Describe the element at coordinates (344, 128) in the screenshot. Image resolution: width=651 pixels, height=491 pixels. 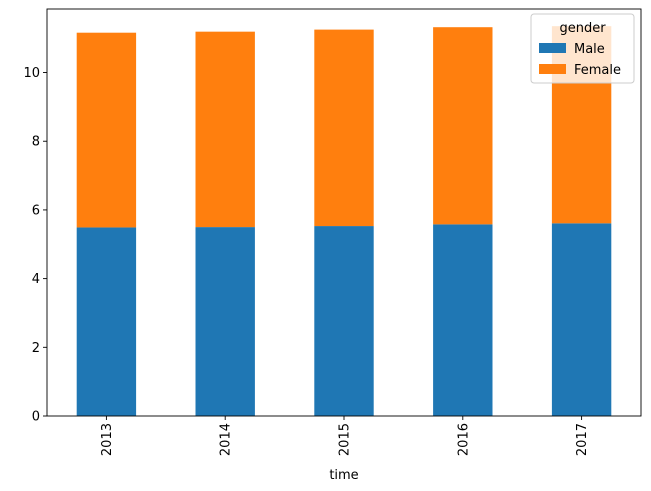
I see `bar-female-2015` at that location.